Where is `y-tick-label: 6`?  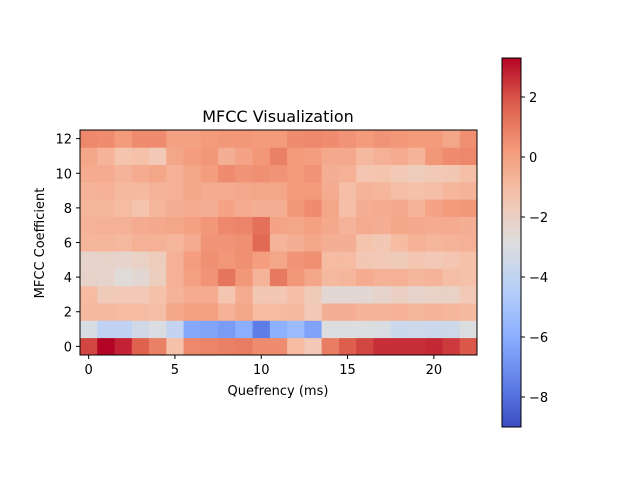
y-tick-label: 6 is located at coordinates (68, 244).